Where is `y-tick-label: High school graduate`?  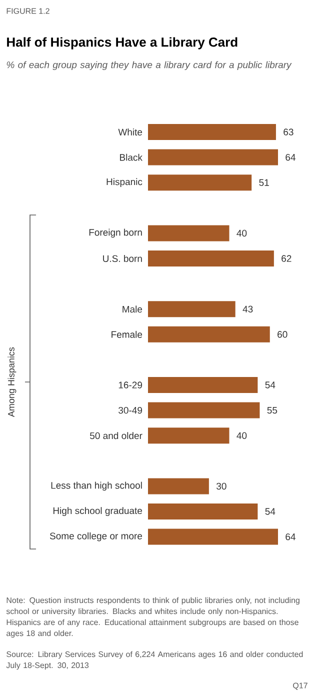
y-tick-label: High school graduate is located at coordinates (97, 511).